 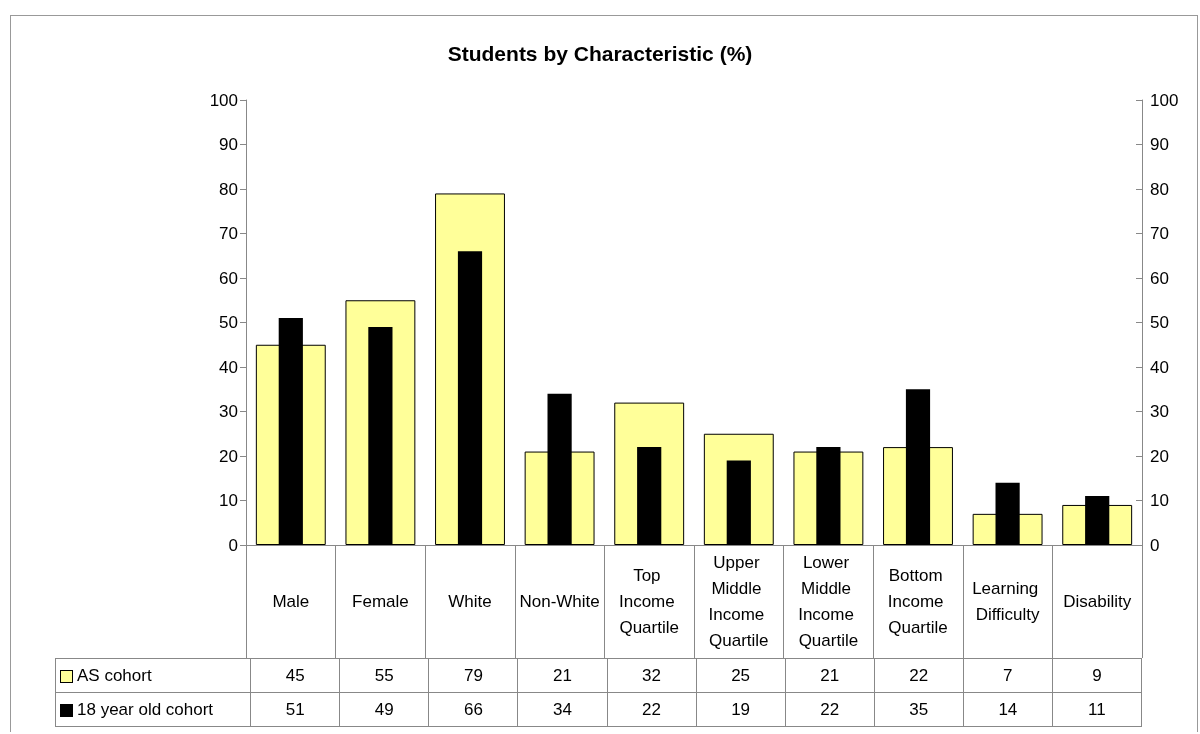 I want to click on x-tick-label: Upper Middle Income Quartile, so click(x=739, y=601).